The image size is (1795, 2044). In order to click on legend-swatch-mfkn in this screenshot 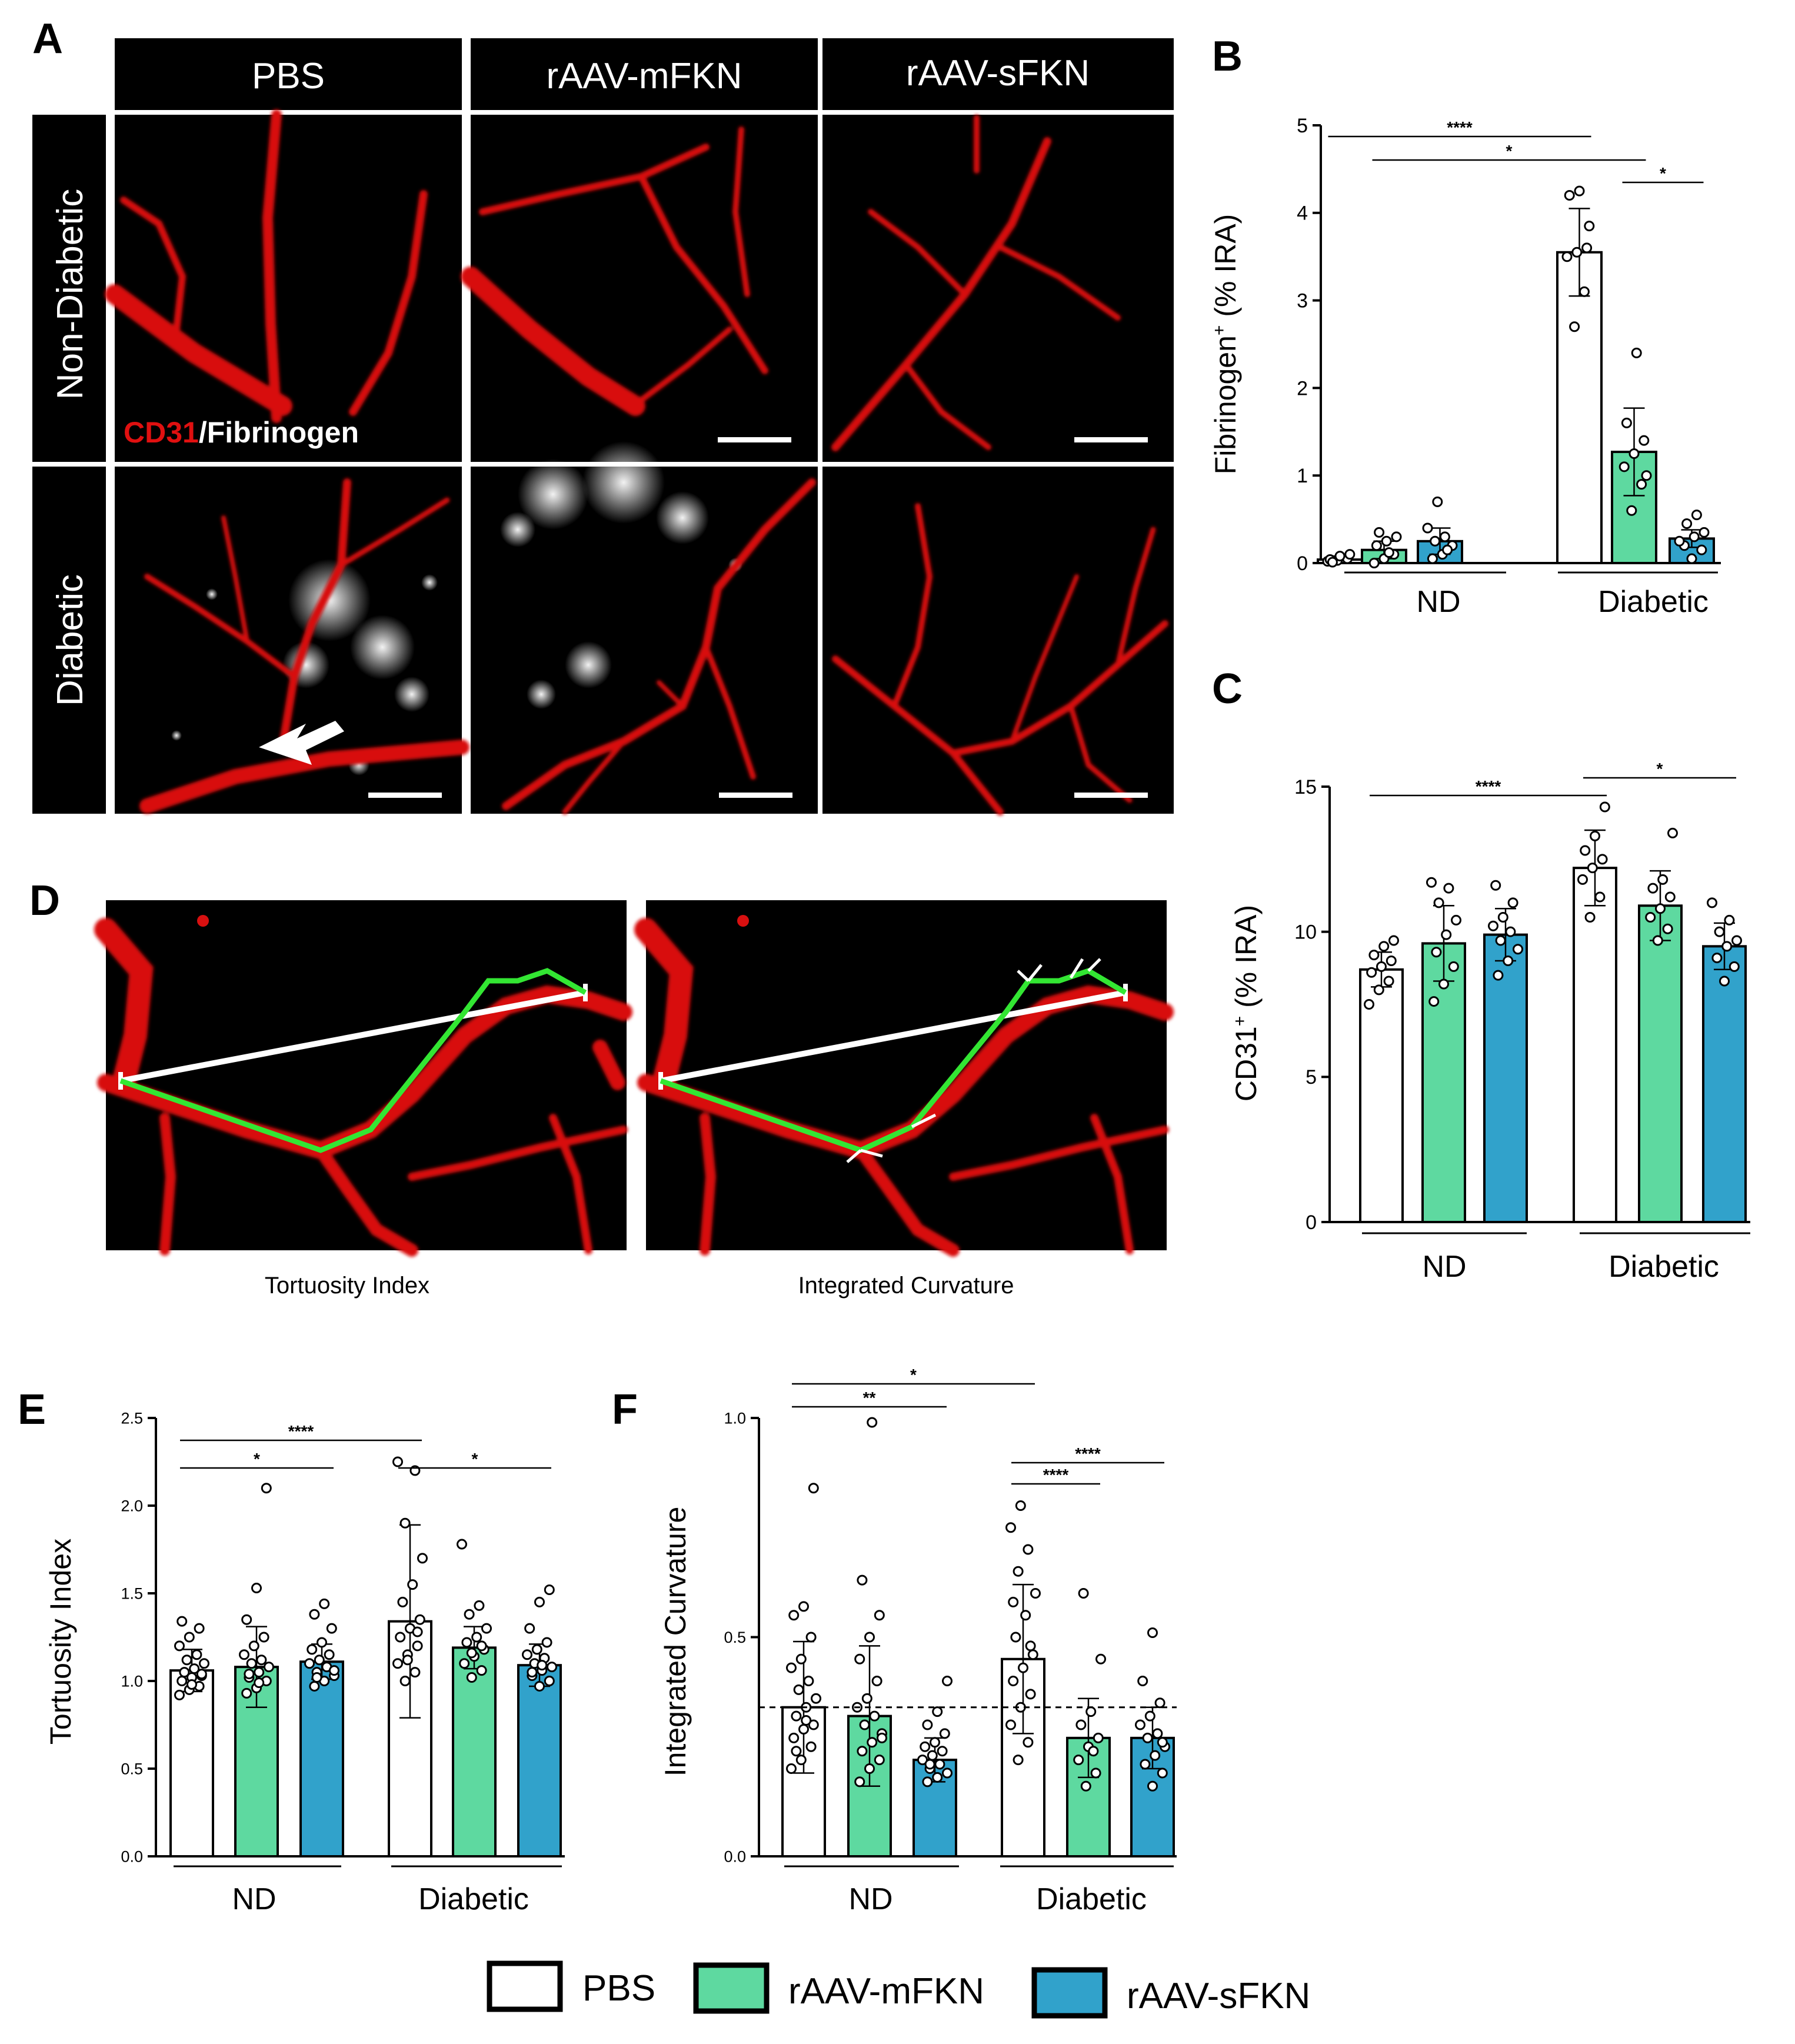, I will do `click(732, 1988)`.